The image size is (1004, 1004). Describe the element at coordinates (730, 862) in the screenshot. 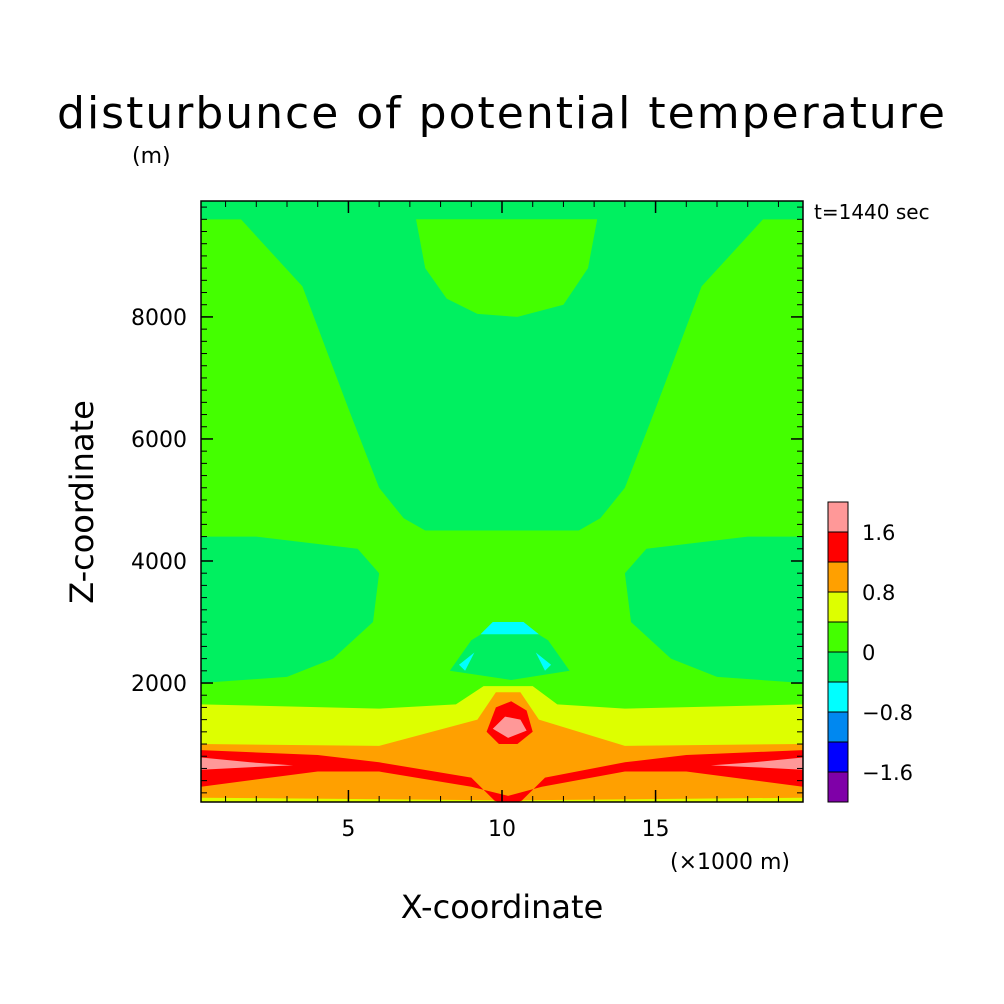

I see `x-unit-label: (×1000 m)` at that location.